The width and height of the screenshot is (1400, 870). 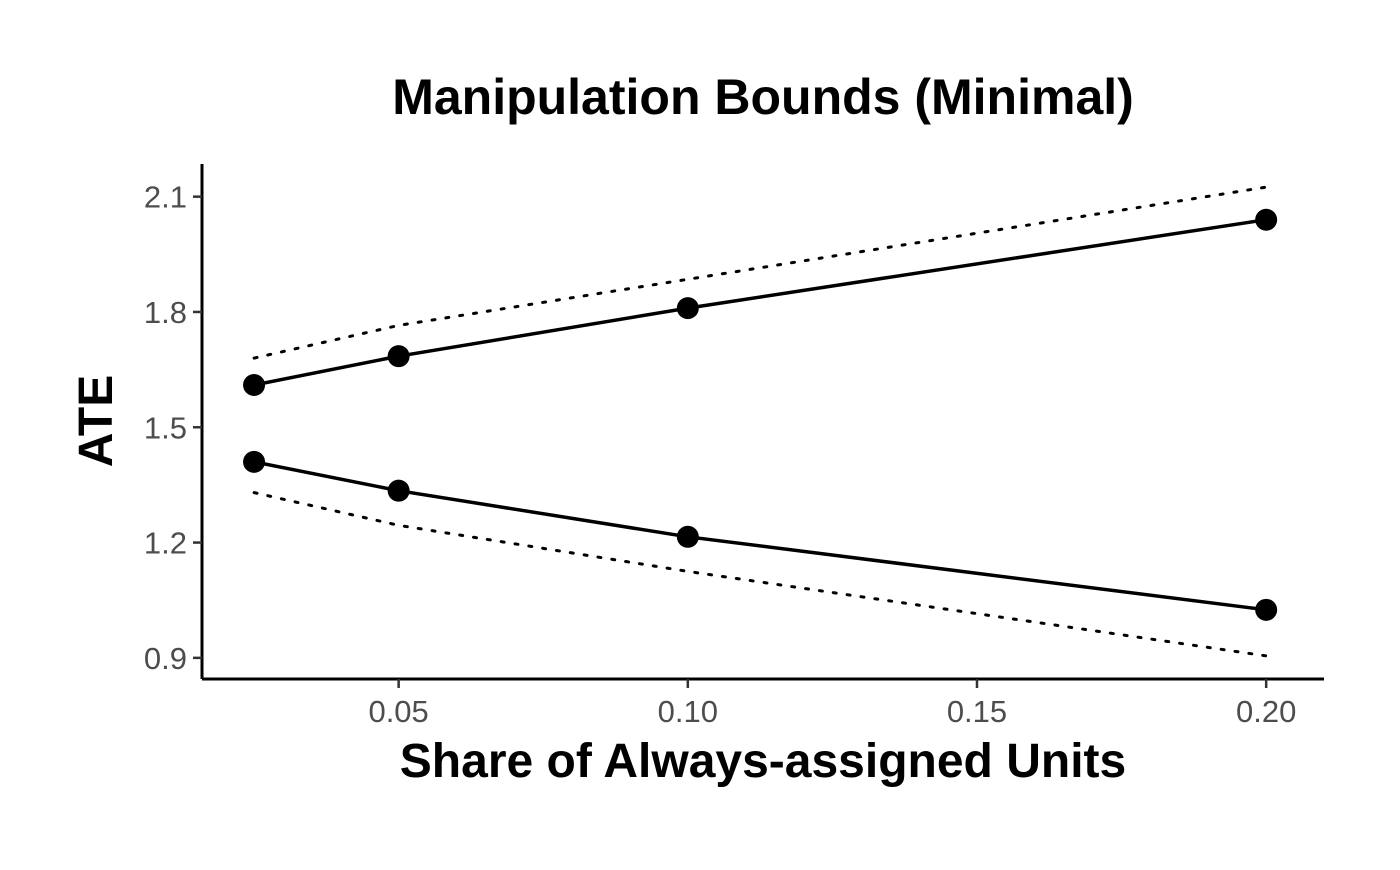 What do you see at coordinates (96, 421) in the screenshot?
I see `y-axis-title: ATE` at bounding box center [96, 421].